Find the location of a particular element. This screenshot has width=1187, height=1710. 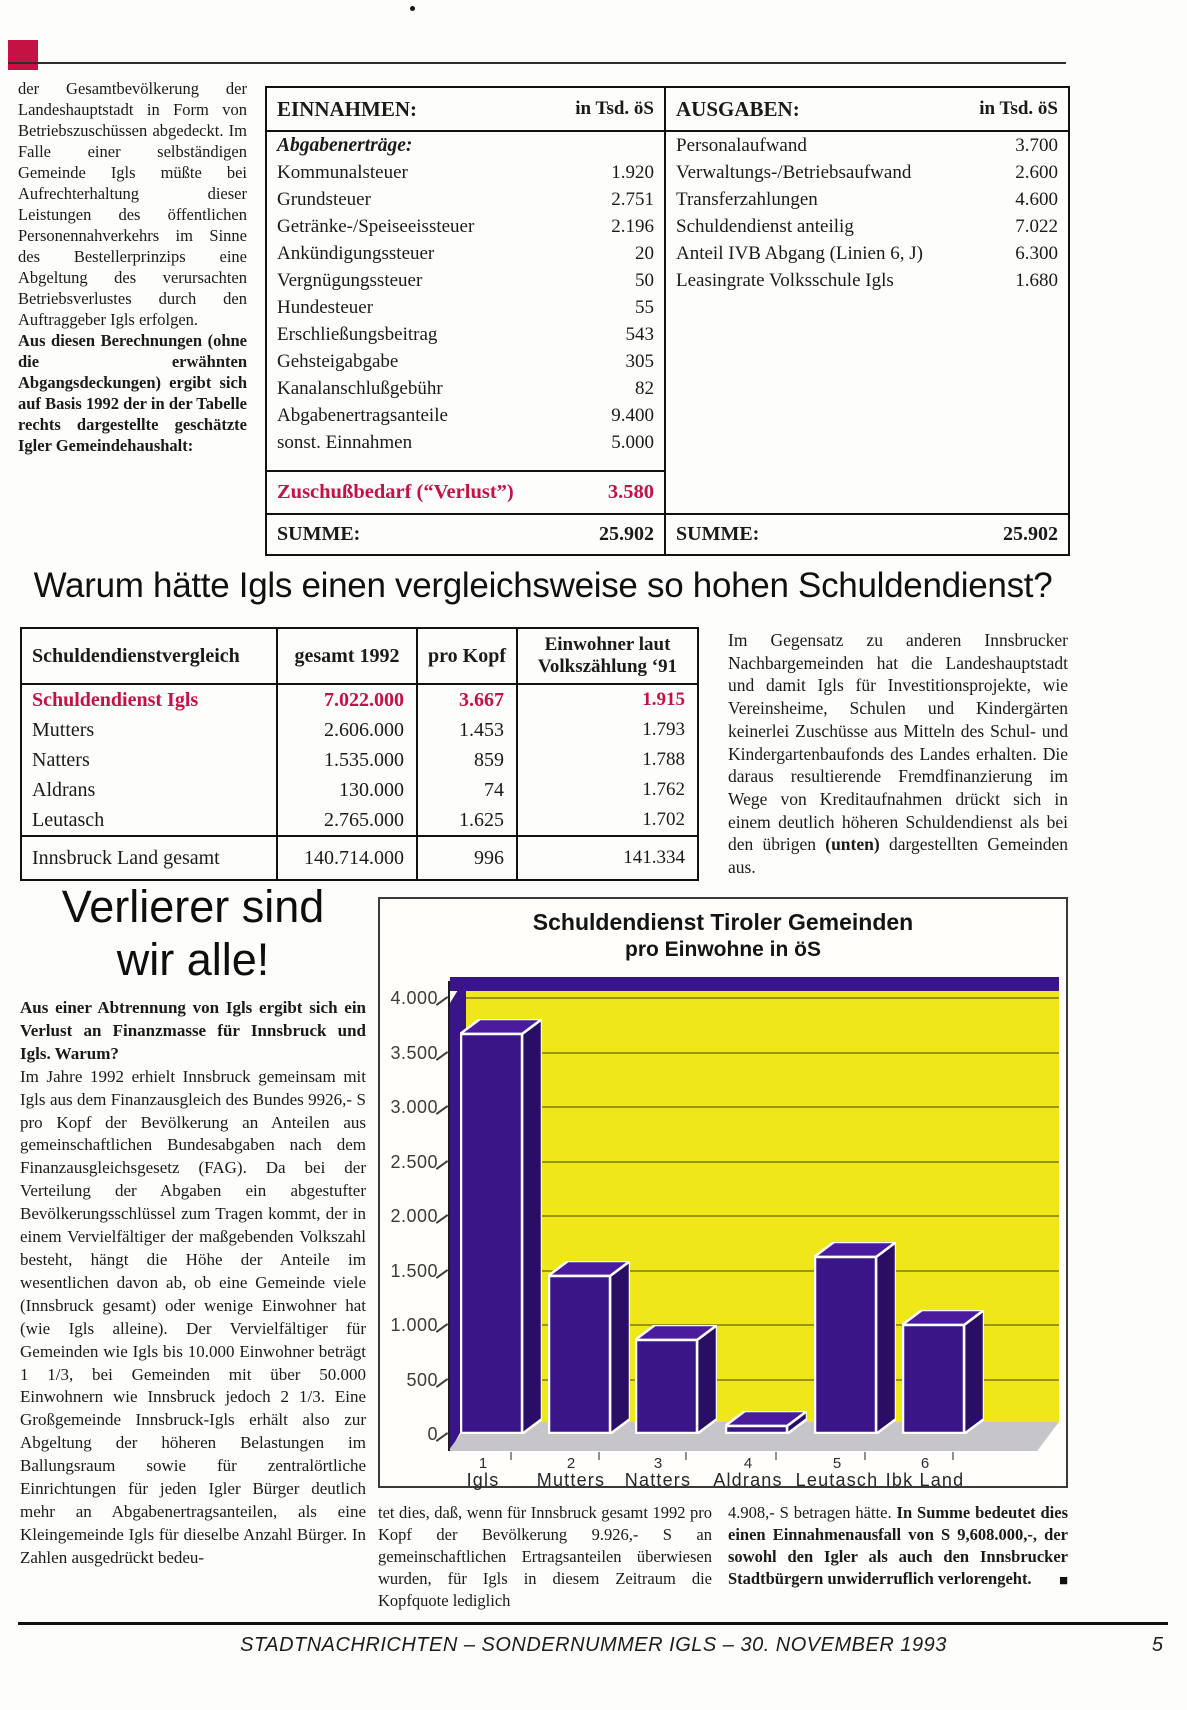

y-axis-tick-label: 3.500 is located at coordinates (414, 1052).